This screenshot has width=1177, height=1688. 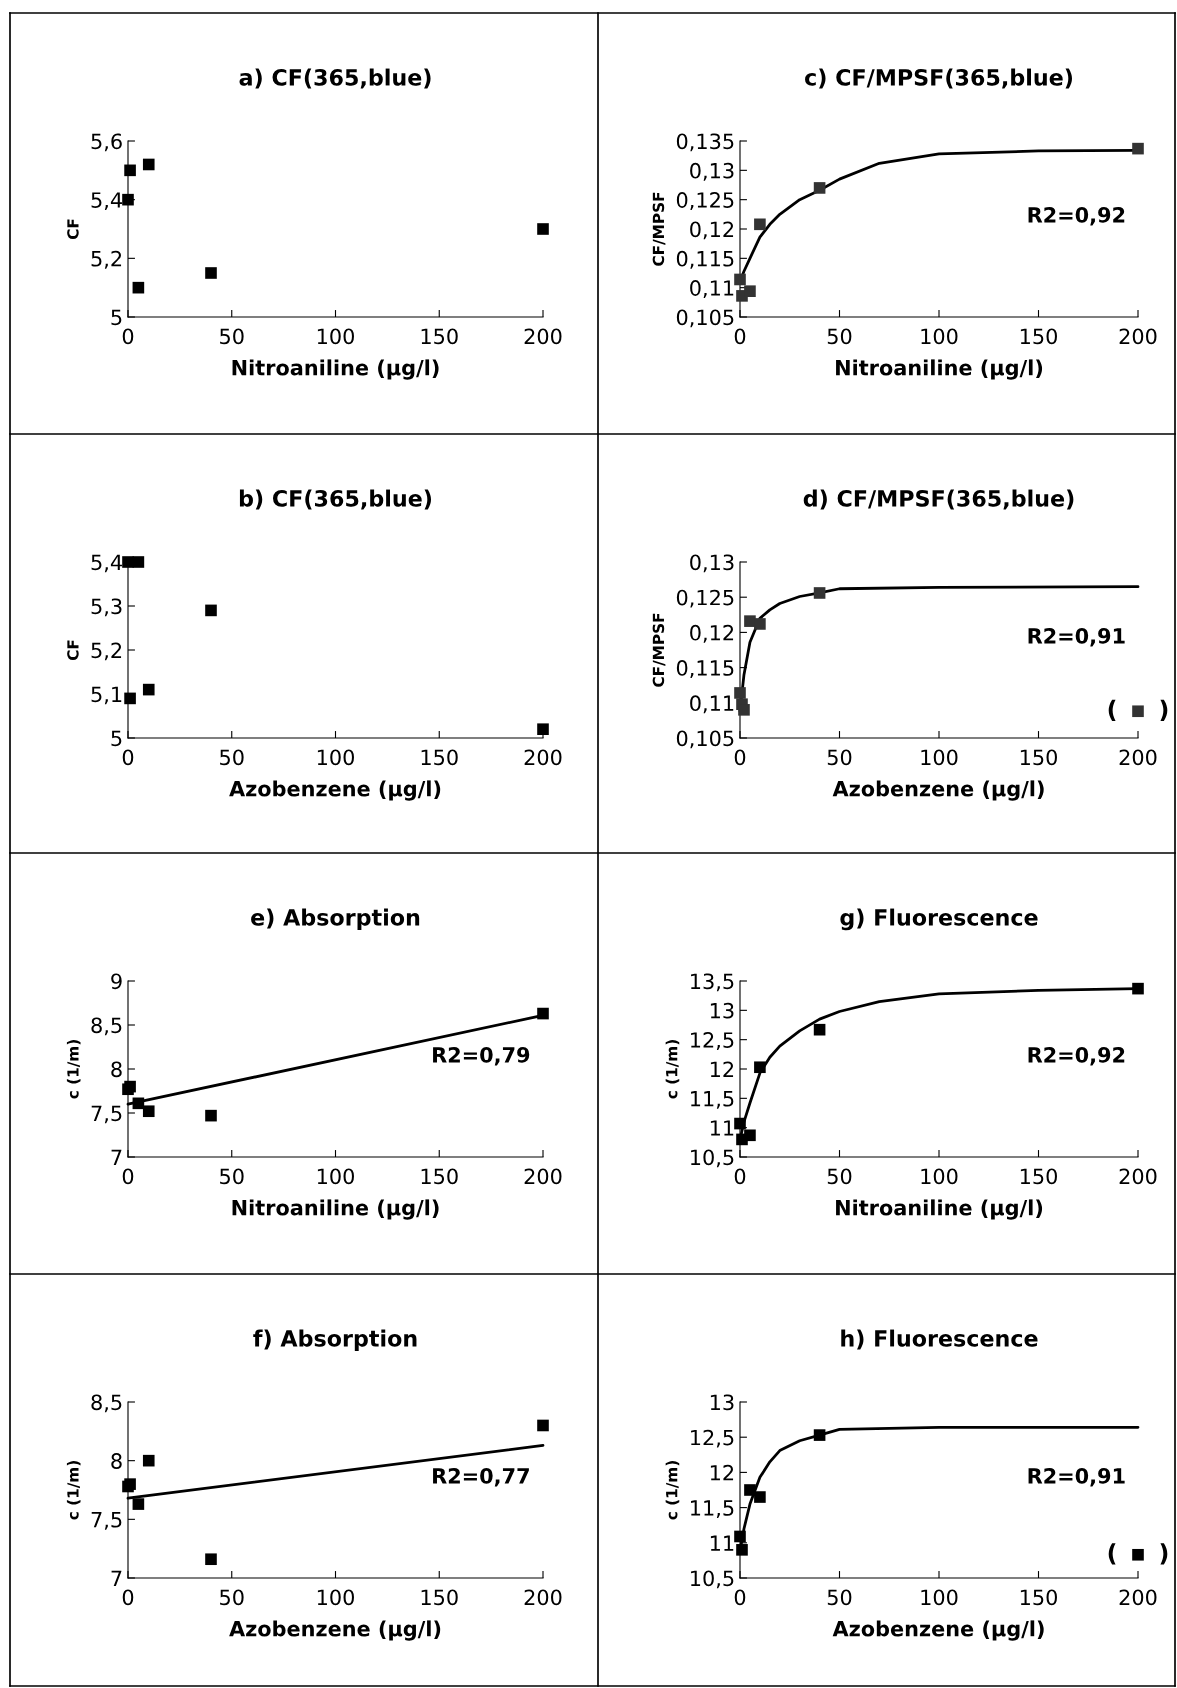 I want to click on y-tick-label: 7, so click(x=116, y=1157).